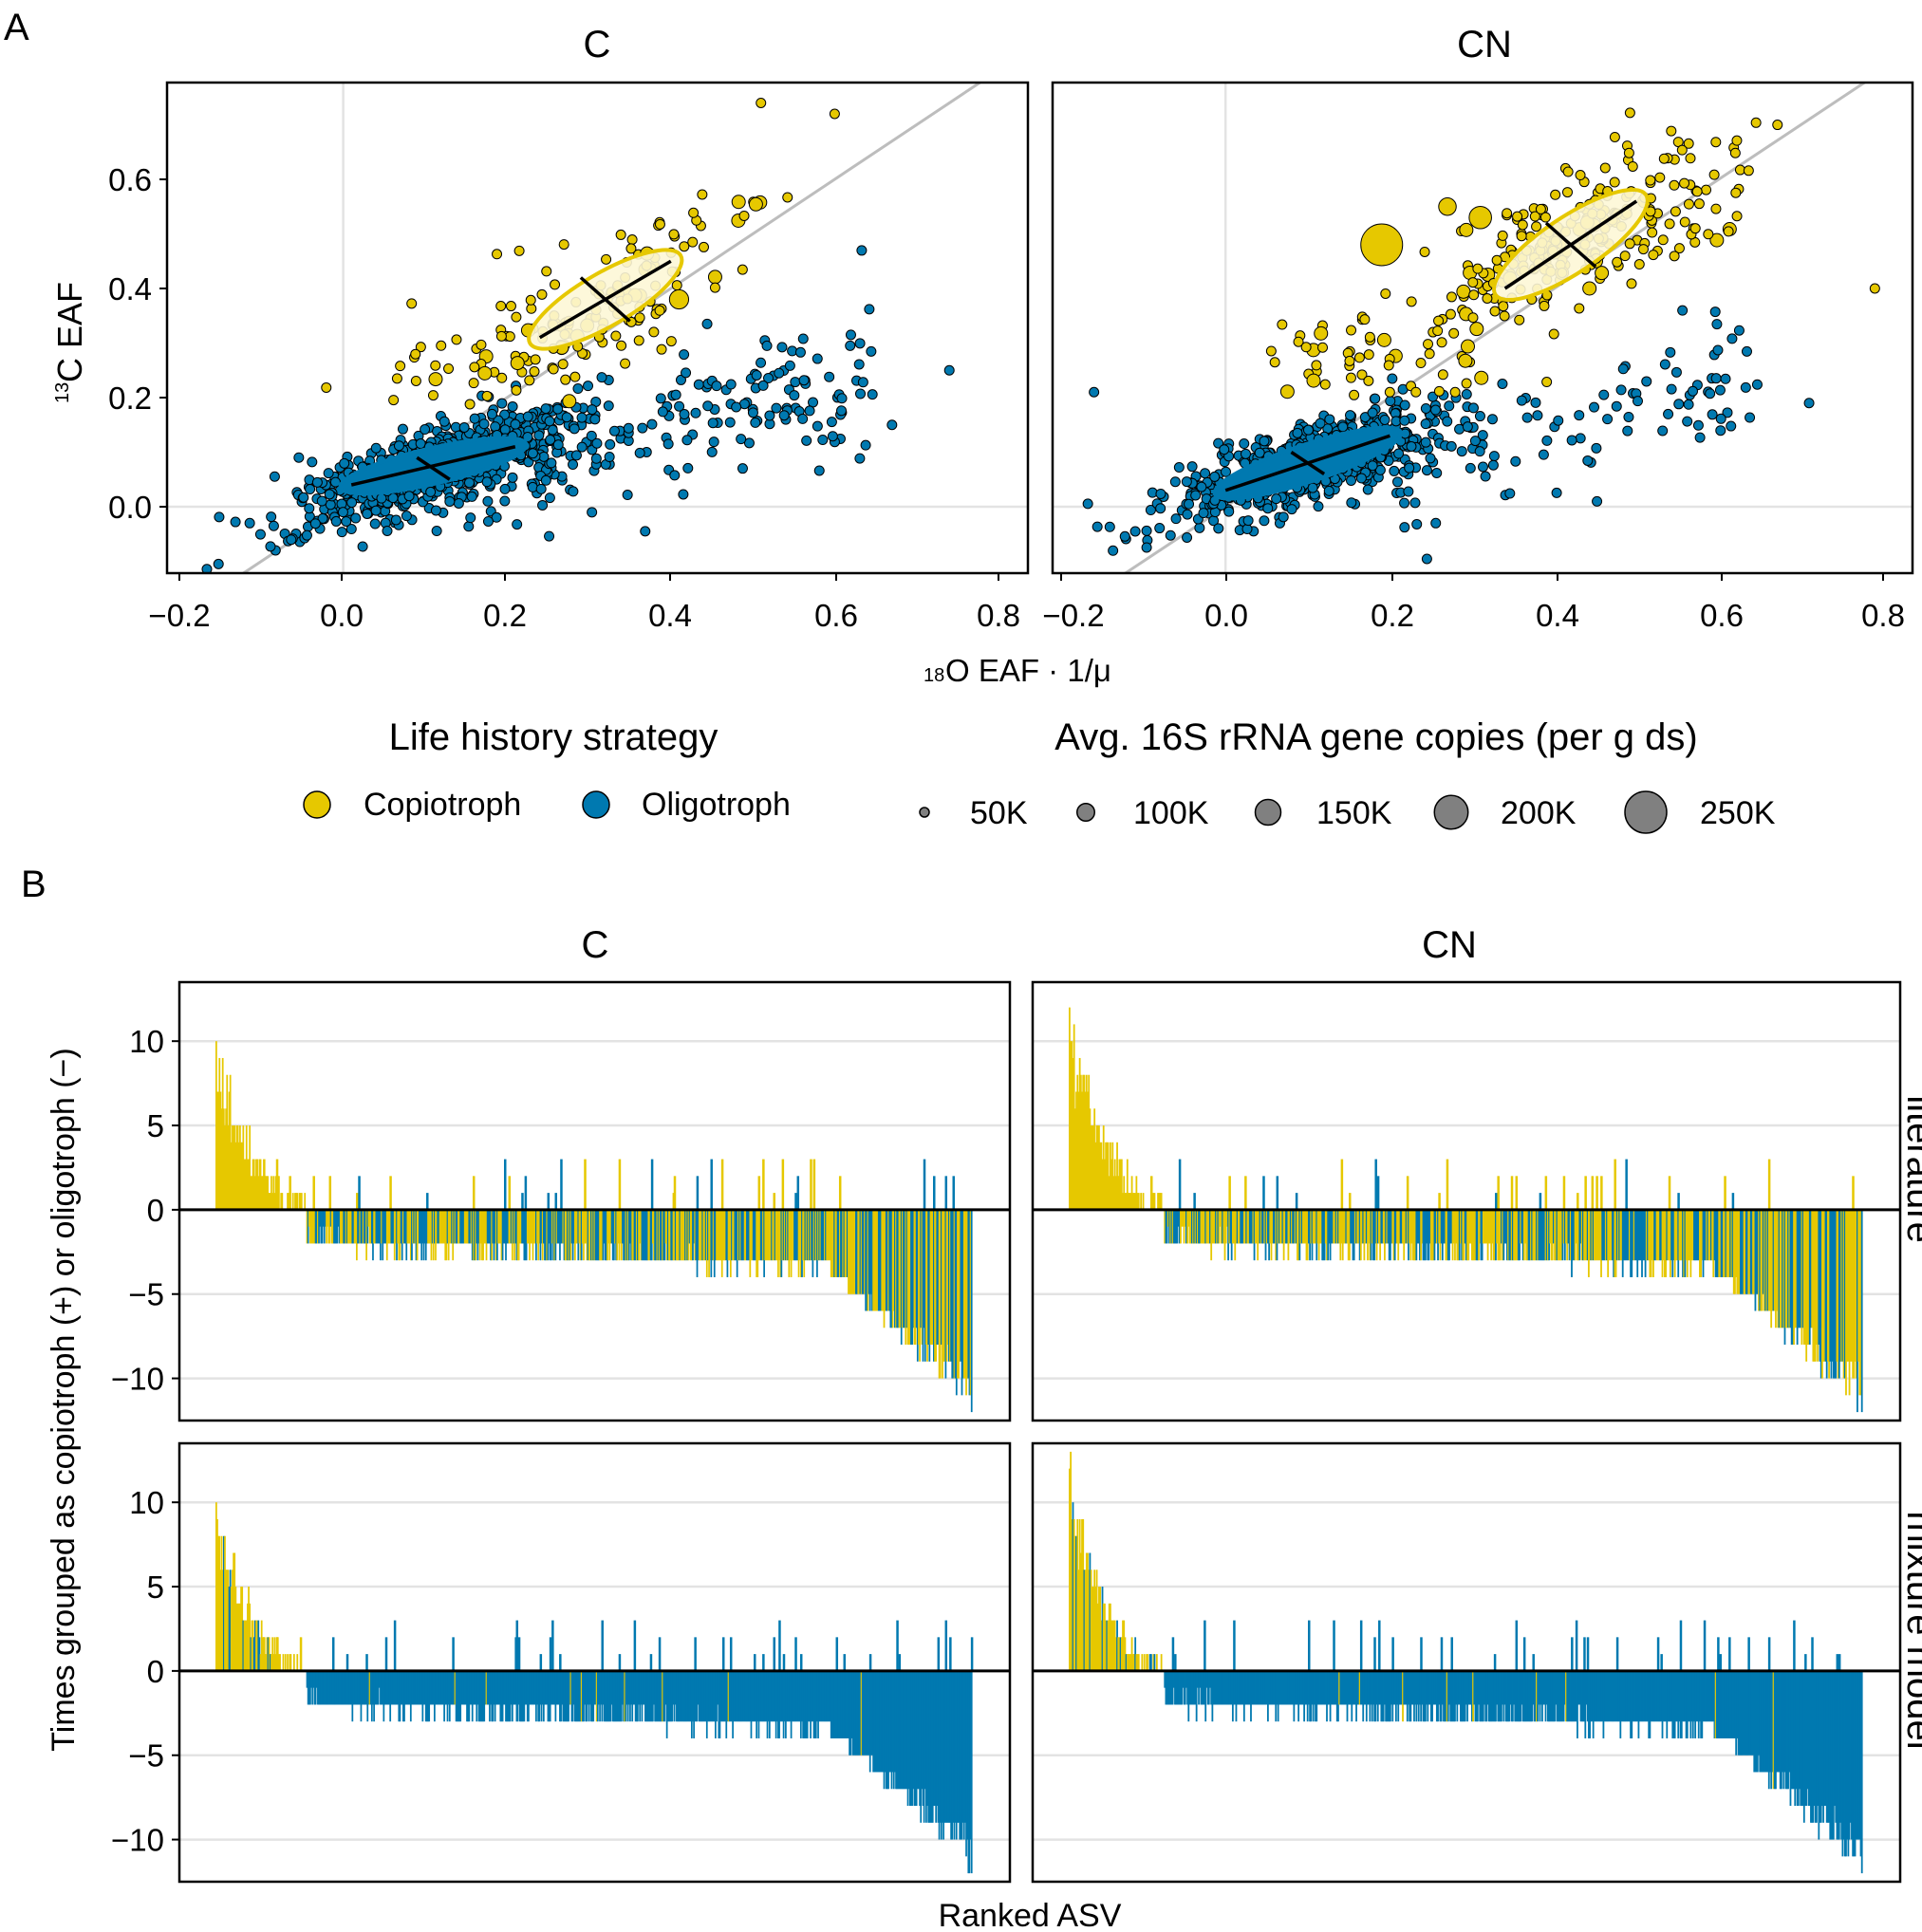  I want to click on point-highlight, so click(679, 299).